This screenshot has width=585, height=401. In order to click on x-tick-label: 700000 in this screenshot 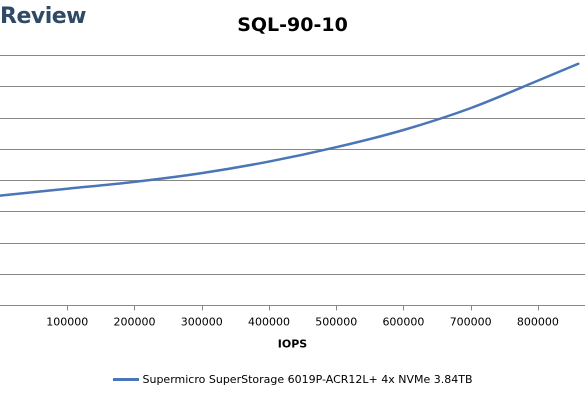, I will do `click(471, 322)`.